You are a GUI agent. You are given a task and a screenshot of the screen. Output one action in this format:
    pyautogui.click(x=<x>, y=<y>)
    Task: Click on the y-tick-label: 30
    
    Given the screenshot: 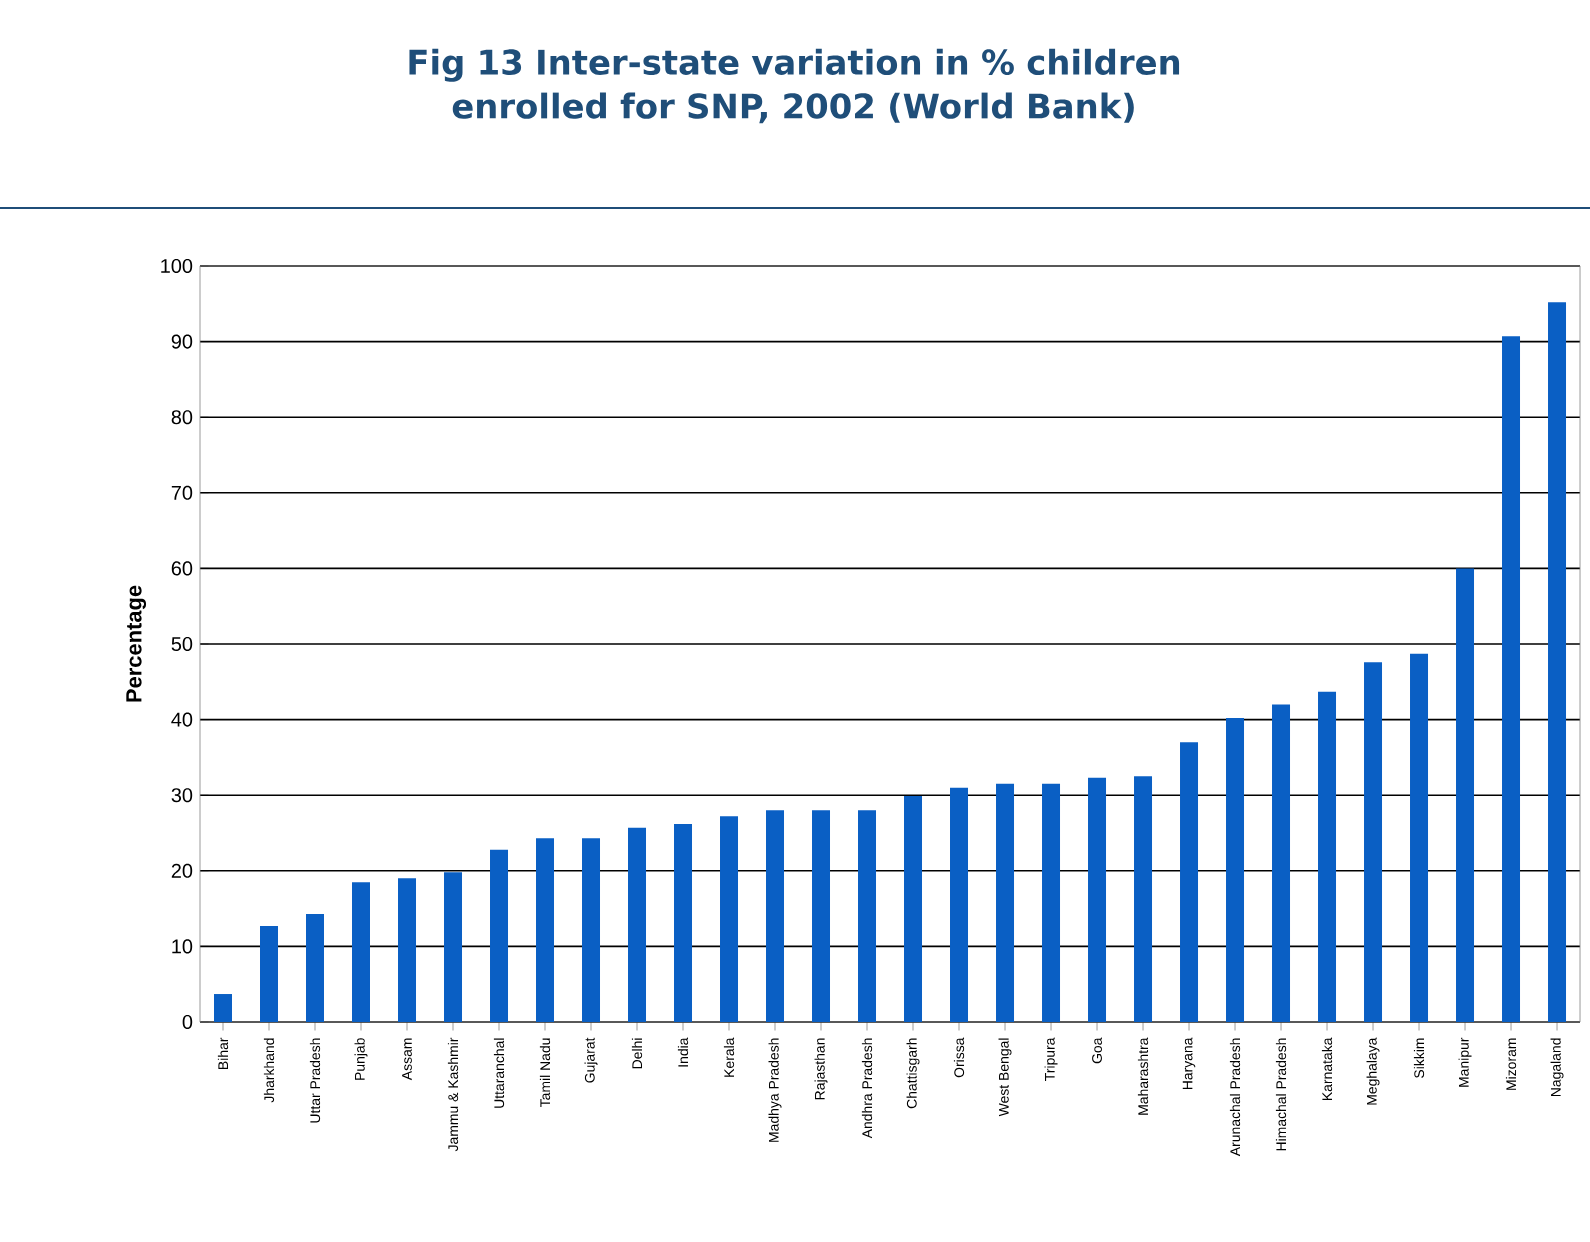 What is the action you would take?
    pyautogui.click(x=182, y=795)
    